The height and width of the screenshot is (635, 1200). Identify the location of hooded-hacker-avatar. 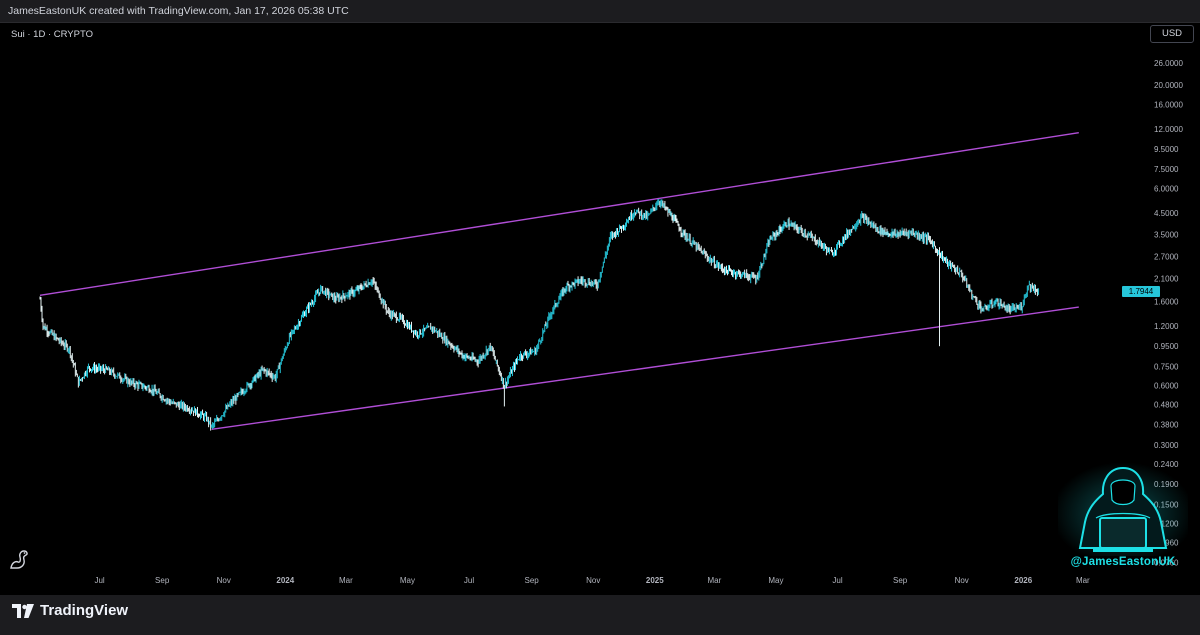
(1123, 521).